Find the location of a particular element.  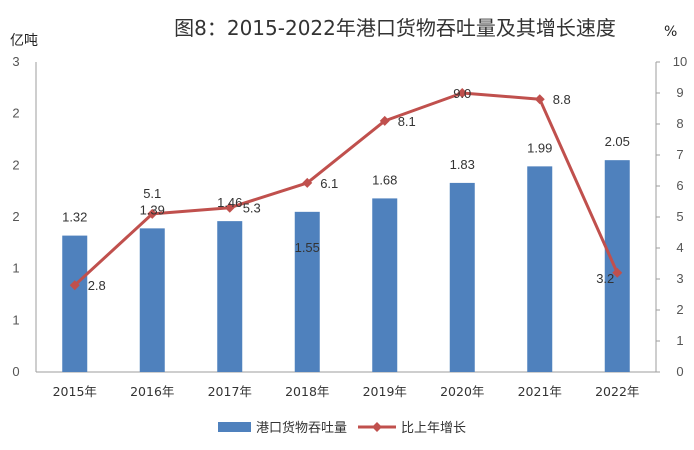

x-tick-label: 2018年 is located at coordinates (307, 391).